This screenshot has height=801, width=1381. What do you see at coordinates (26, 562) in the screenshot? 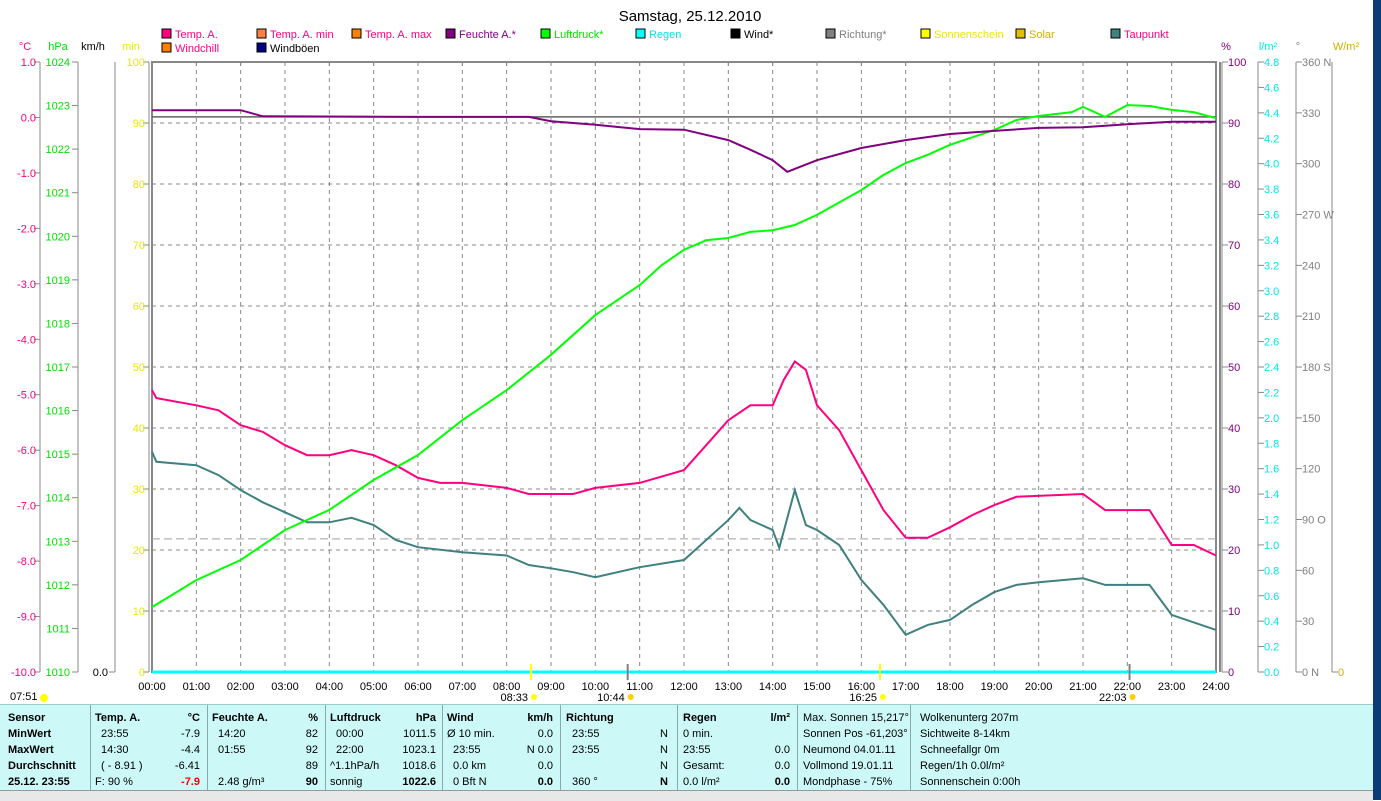
I see `axis-label-temp: -8.0` at bounding box center [26, 562].